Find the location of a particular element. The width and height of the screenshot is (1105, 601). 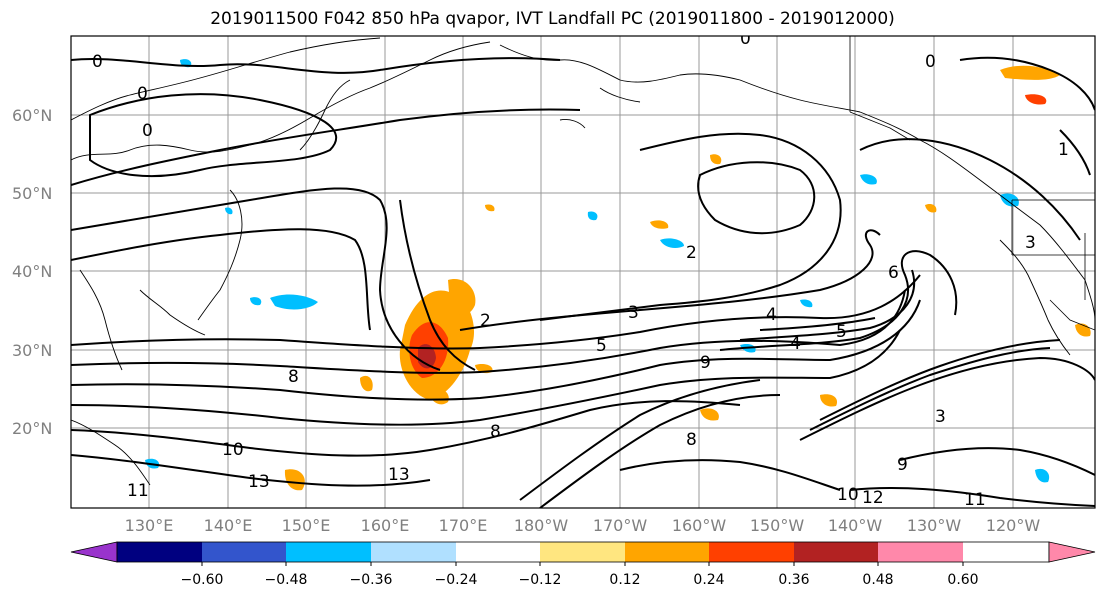

lon-label: 140°W is located at coordinates (855, 525).